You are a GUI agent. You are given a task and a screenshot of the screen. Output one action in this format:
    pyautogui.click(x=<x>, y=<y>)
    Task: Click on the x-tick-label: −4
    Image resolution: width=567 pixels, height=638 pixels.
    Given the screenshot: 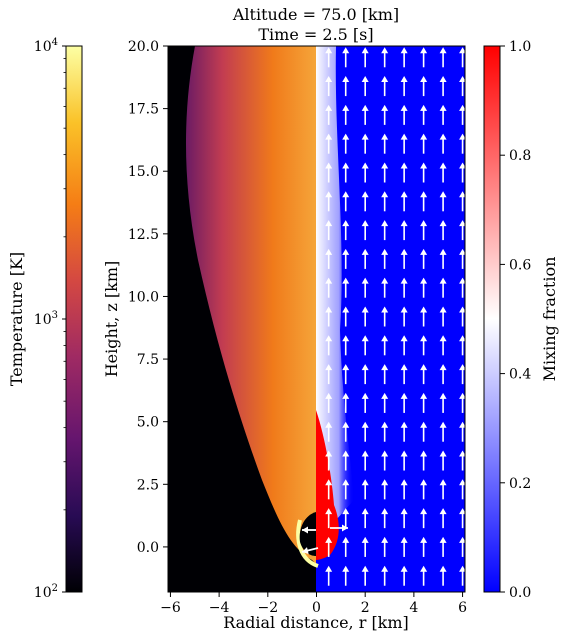 What is the action you would take?
    pyautogui.click(x=219, y=608)
    